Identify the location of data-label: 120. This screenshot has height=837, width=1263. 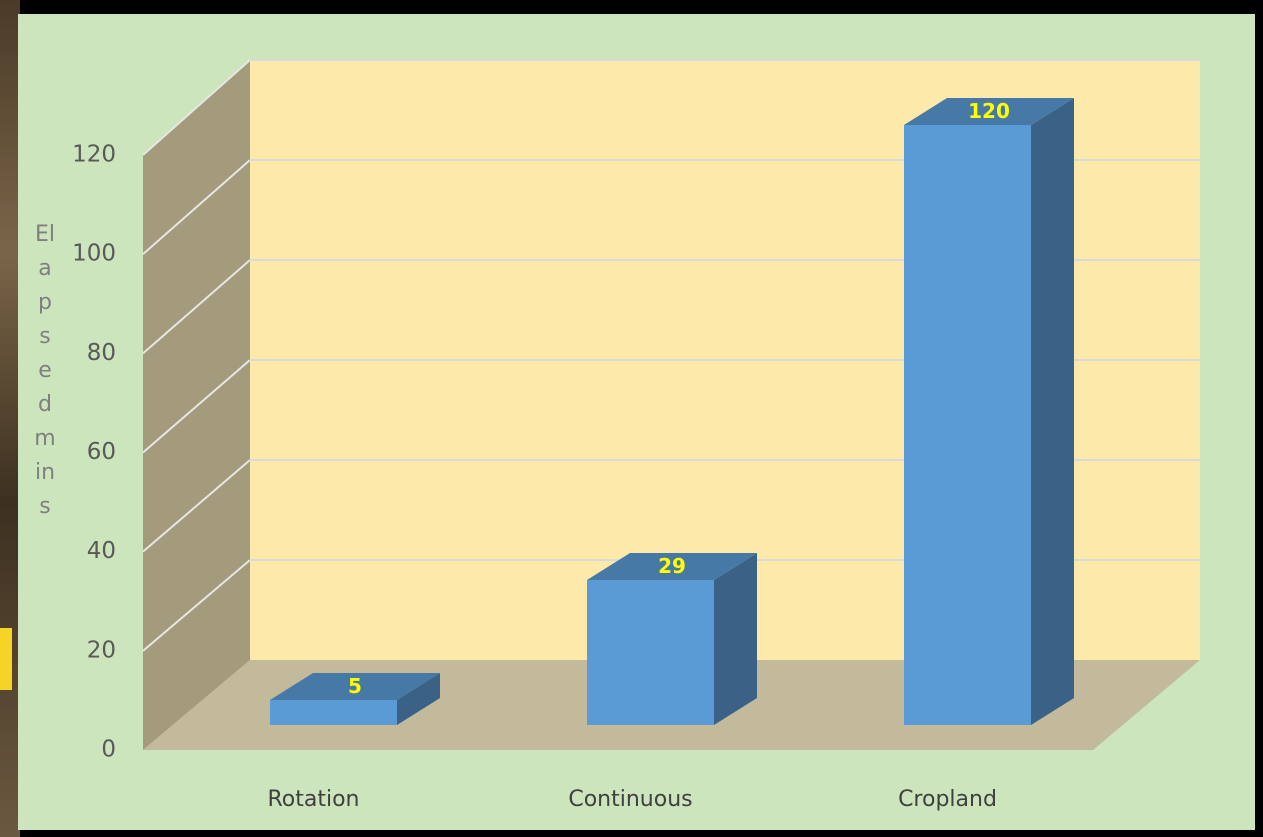
(989, 111).